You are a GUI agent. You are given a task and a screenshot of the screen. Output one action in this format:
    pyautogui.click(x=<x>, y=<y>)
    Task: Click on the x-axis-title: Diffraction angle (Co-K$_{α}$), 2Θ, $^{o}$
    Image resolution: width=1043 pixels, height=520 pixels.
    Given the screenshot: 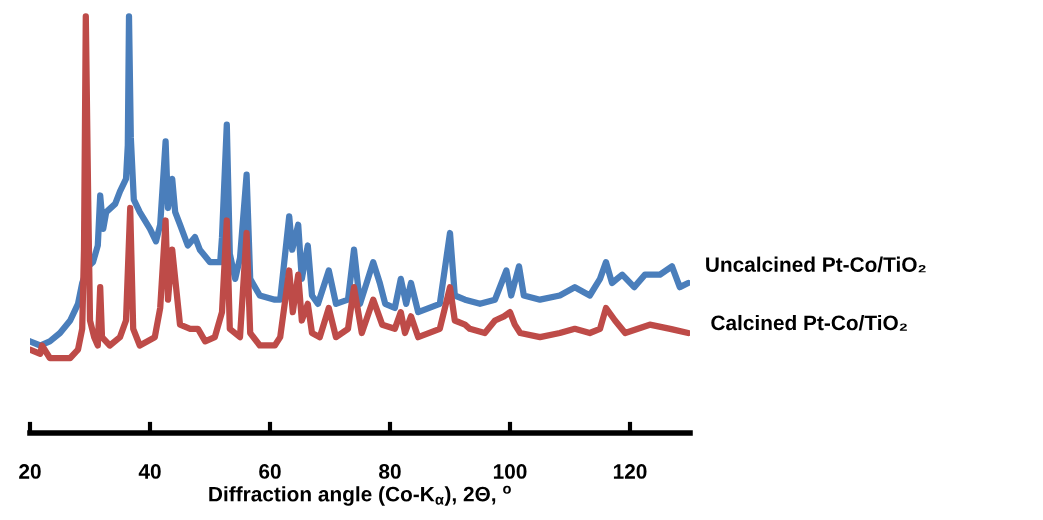 What is the action you would take?
    pyautogui.click(x=360, y=495)
    